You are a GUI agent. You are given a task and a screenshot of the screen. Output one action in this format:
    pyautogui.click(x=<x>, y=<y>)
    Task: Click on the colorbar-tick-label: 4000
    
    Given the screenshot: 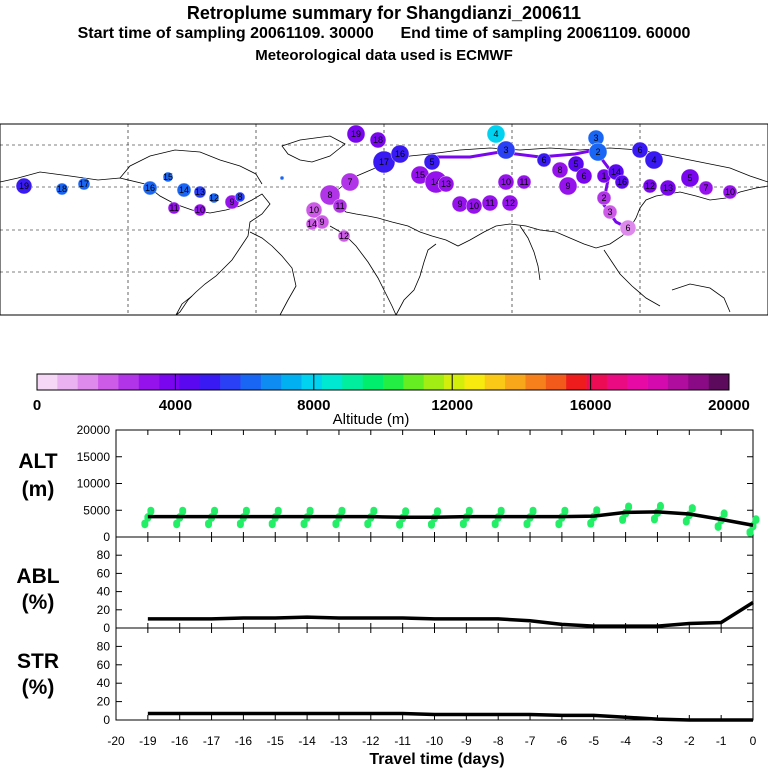 What is the action you would take?
    pyautogui.click(x=175, y=405)
    